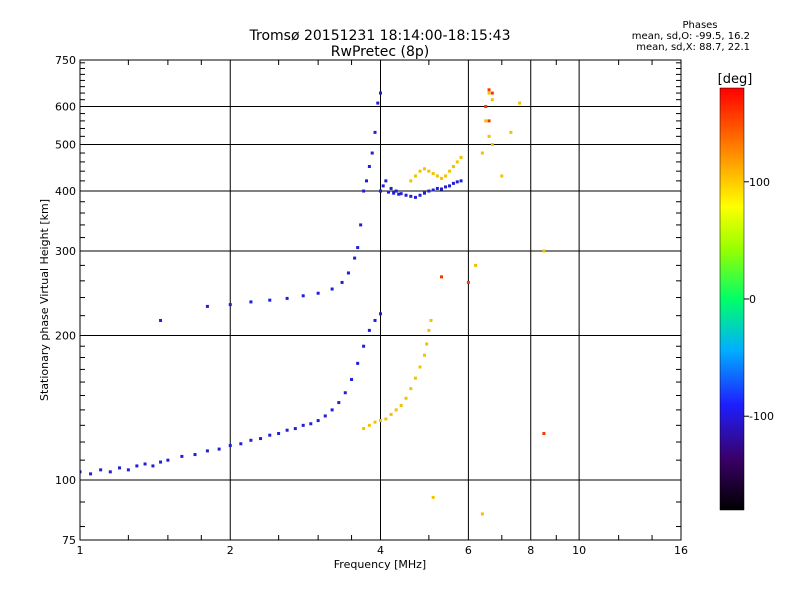  I want to click on y-axis-label: Stationary phase Virtual Height [km], so click(44, 300).